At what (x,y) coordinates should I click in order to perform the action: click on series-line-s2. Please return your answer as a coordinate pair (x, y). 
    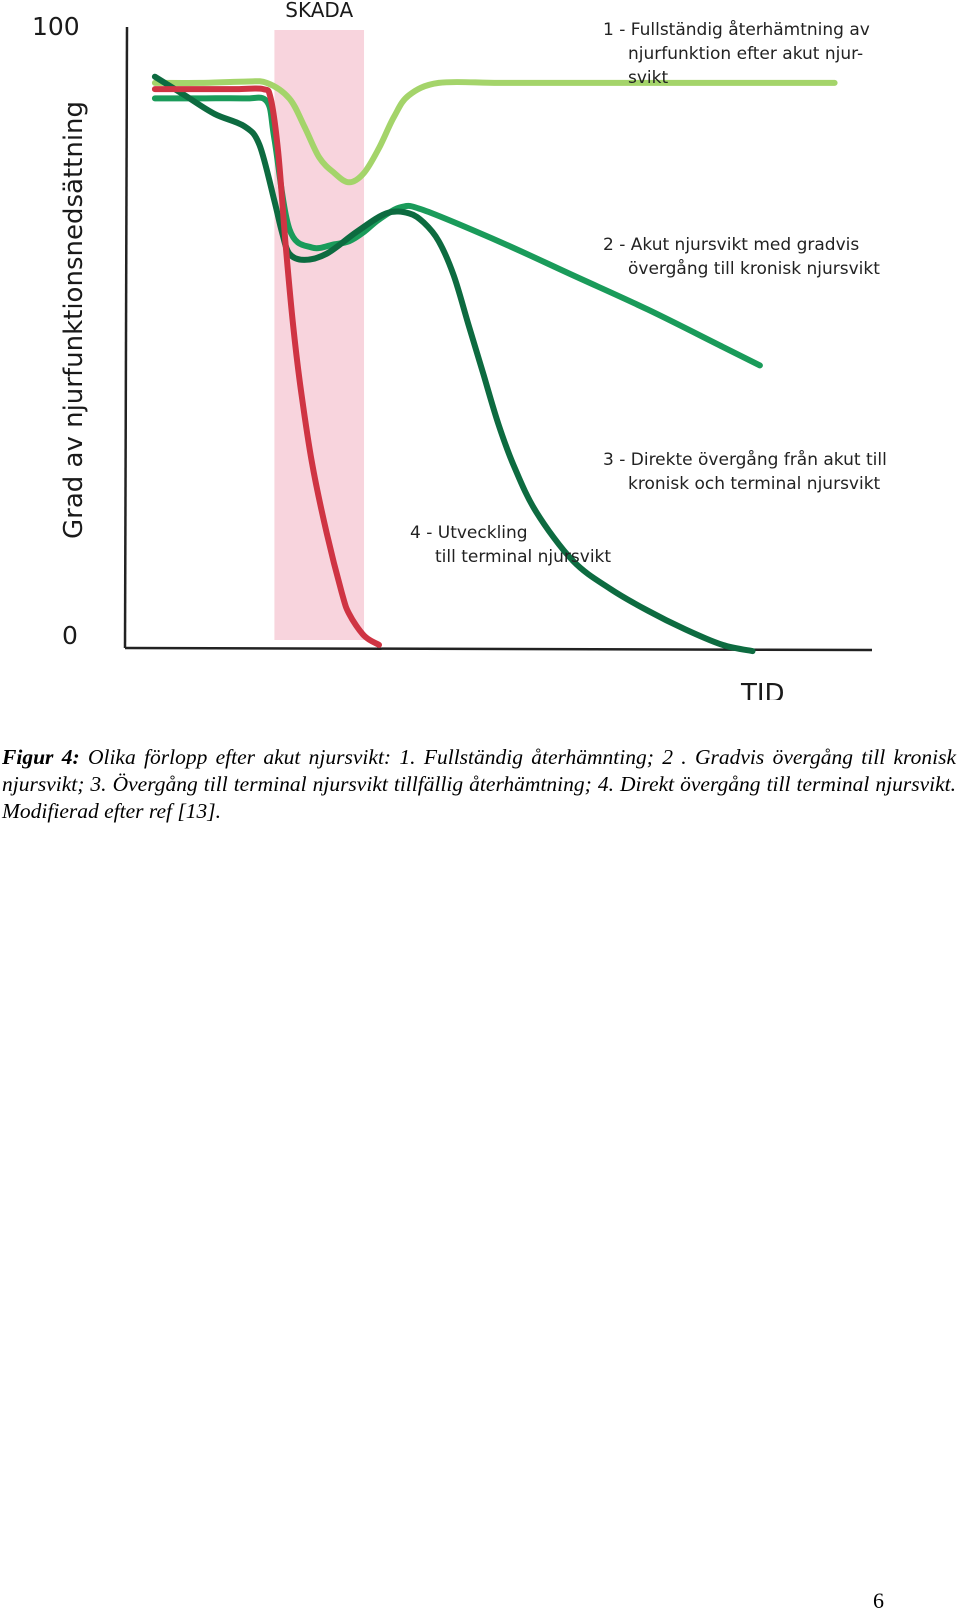
    Looking at the image, I should click on (457, 231).